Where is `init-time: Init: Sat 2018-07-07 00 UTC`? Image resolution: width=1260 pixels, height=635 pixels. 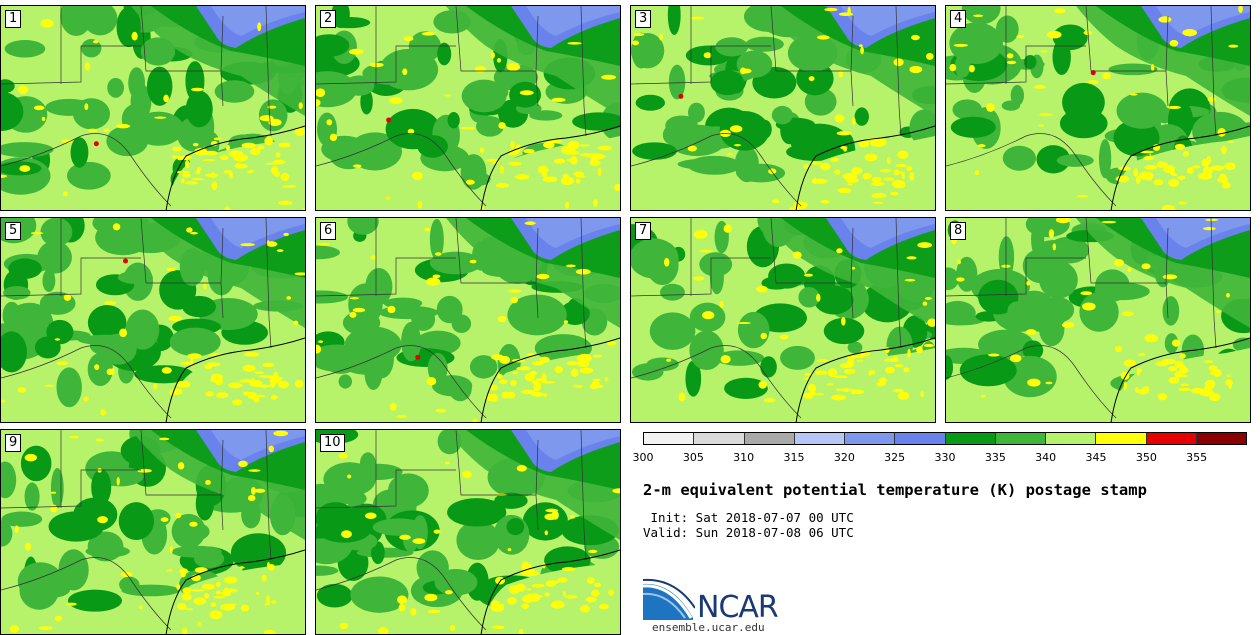 init-time: Init: Sat 2018-07-07 00 UTC is located at coordinates (748, 517).